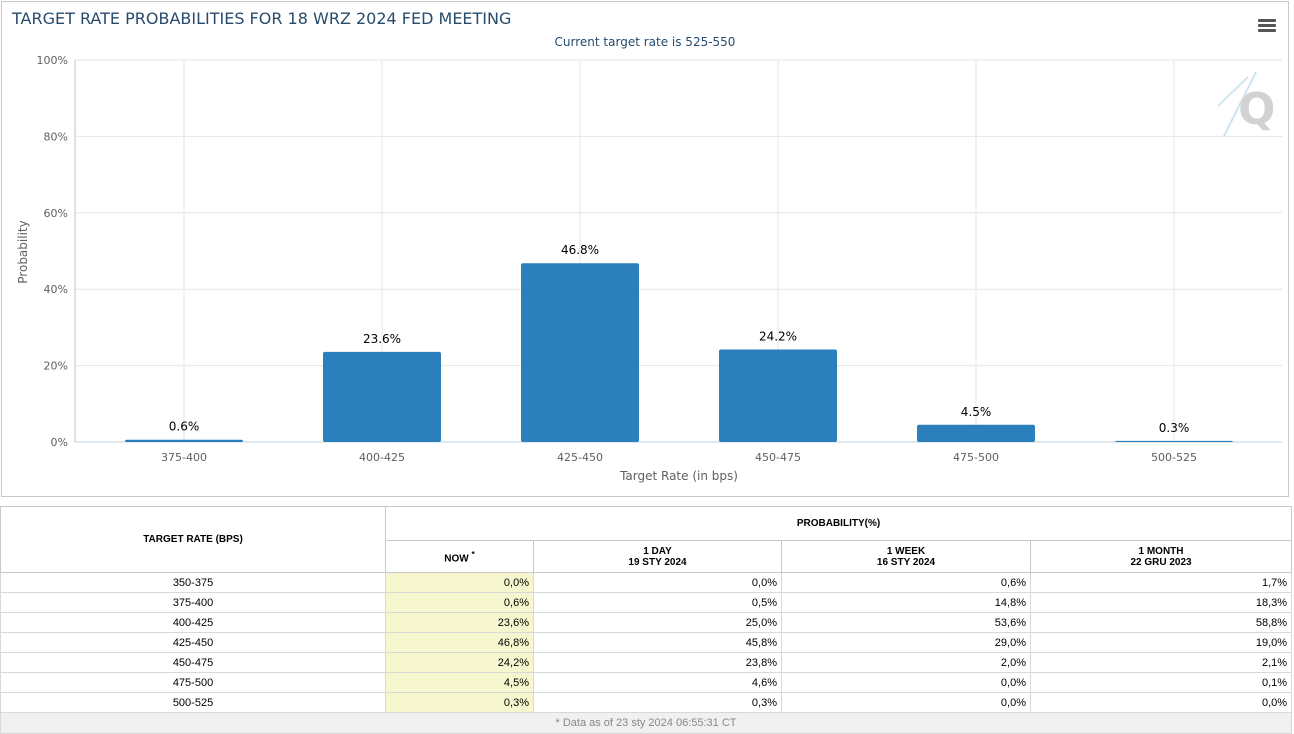 The image size is (1294, 734). I want to click on probability-cell: 46,8%, so click(459, 642).